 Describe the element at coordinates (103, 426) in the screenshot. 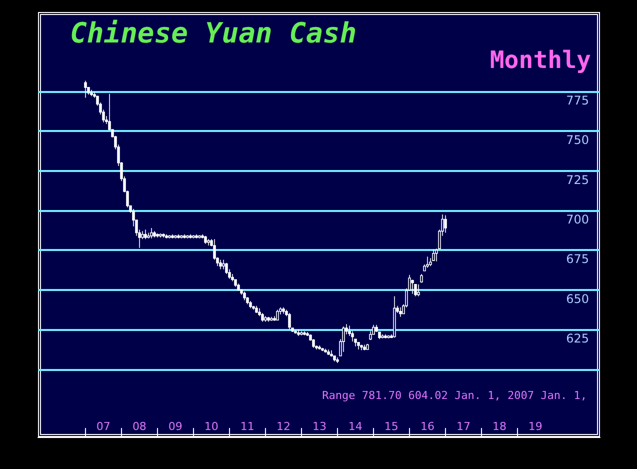

I see `x-tick-label: 07` at that location.